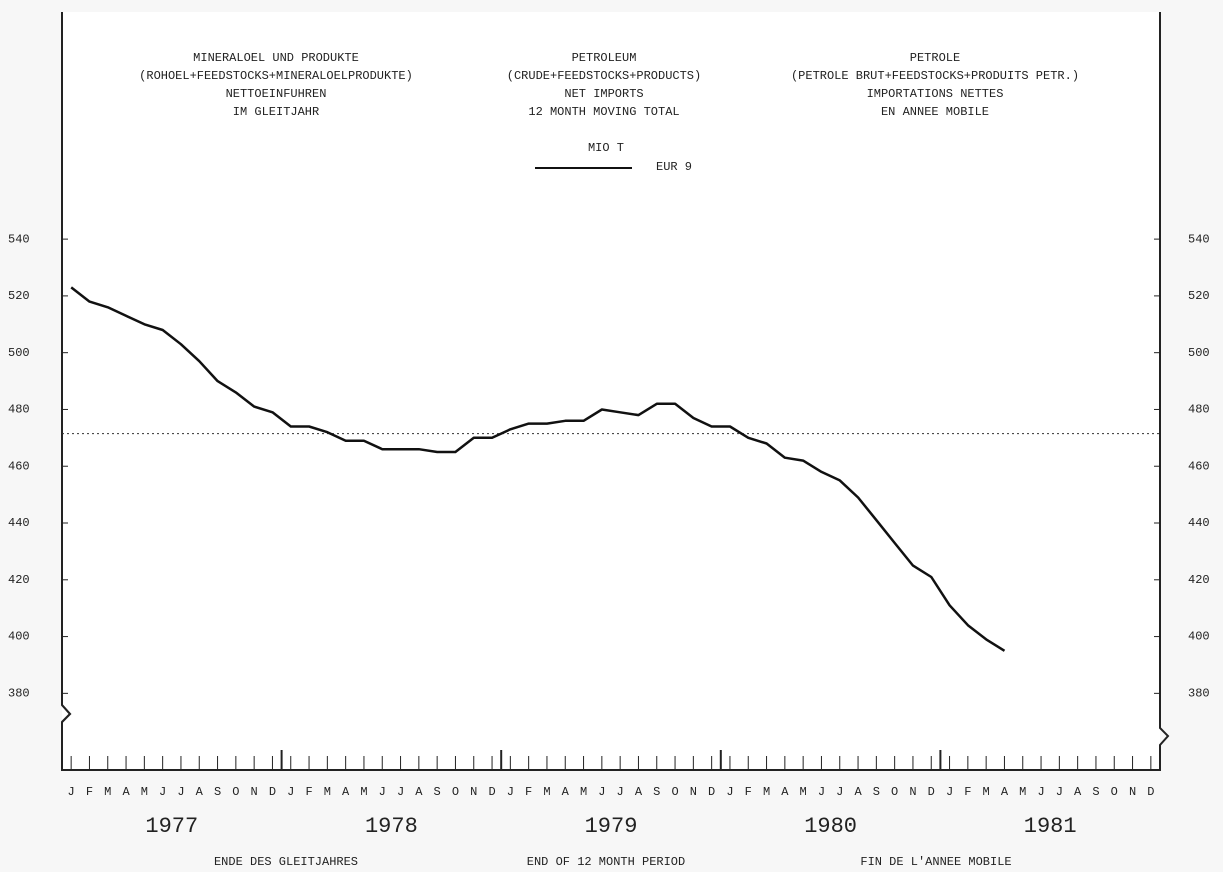 This screenshot has width=1223, height=872. What do you see at coordinates (1199, 466) in the screenshot?
I see `y-tick-label-right: 460` at bounding box center [1199, 466].